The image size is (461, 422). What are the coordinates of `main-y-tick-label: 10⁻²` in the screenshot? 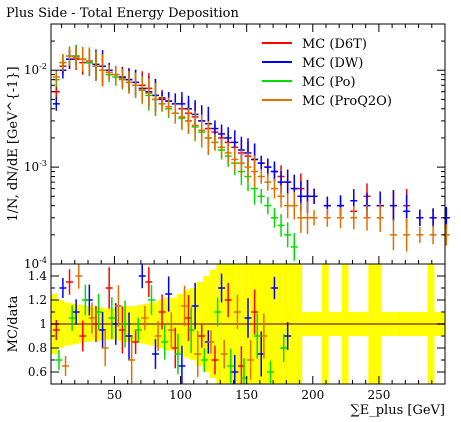 It's located at (35, 69).